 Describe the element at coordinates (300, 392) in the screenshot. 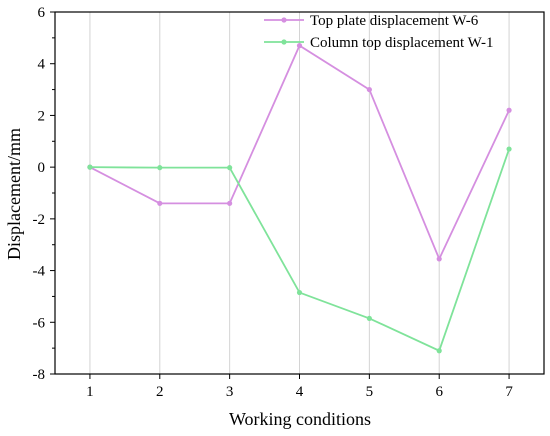

I see `x-tick-label-3: 4` at that location.